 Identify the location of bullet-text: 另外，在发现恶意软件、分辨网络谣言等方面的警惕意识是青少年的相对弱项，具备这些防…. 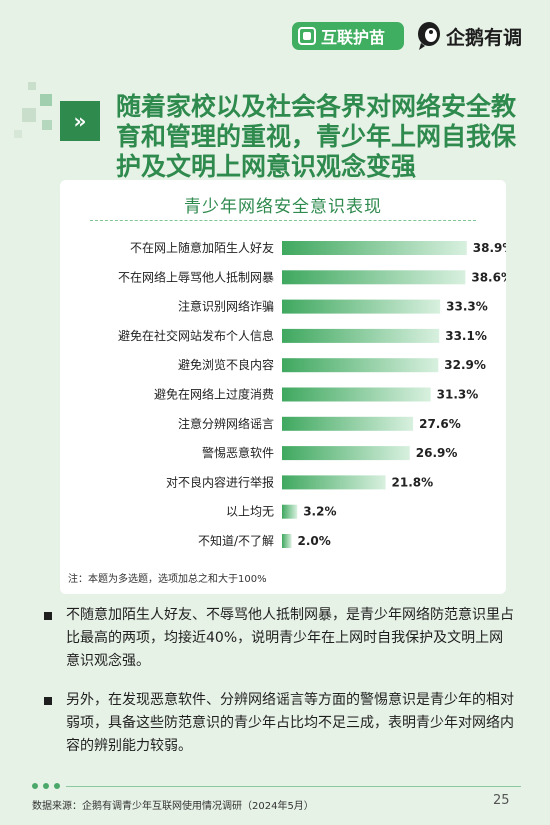
(290, 723).